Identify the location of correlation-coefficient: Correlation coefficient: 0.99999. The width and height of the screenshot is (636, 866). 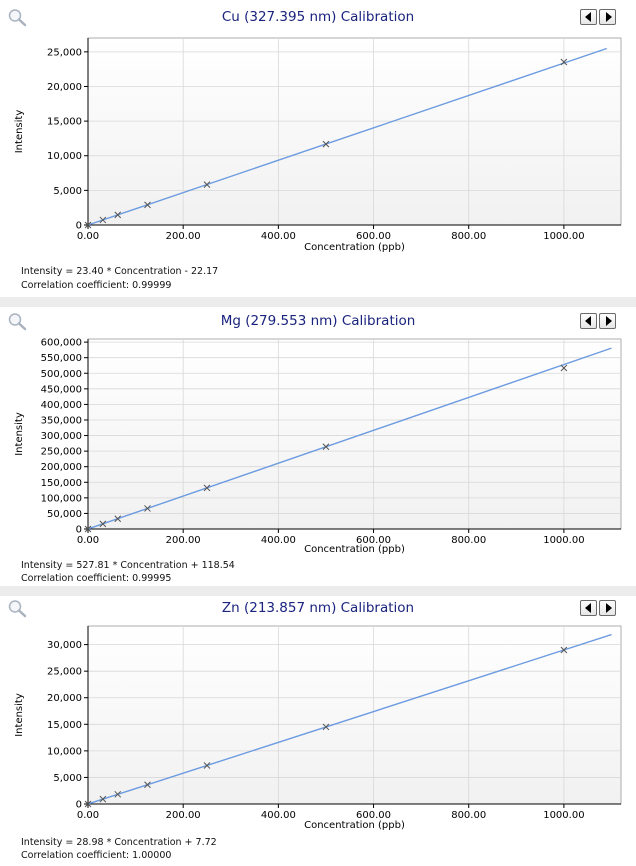
(96, 285).